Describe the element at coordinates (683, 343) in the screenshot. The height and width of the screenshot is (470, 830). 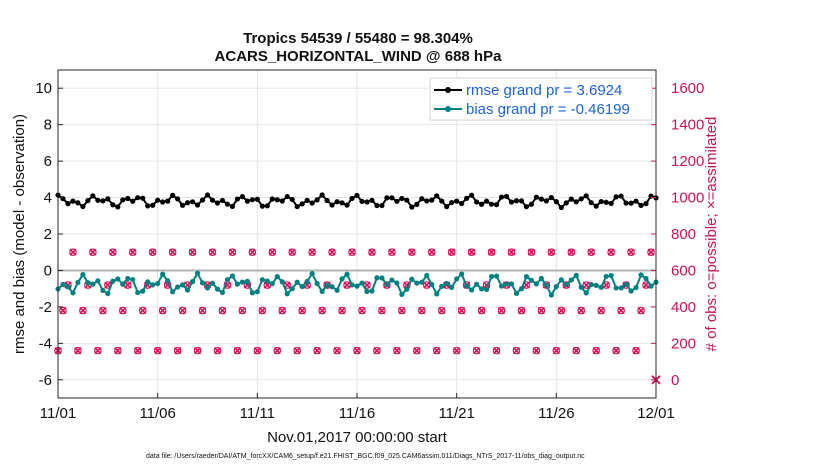
I see `y2-tick-label: 200` at that location.